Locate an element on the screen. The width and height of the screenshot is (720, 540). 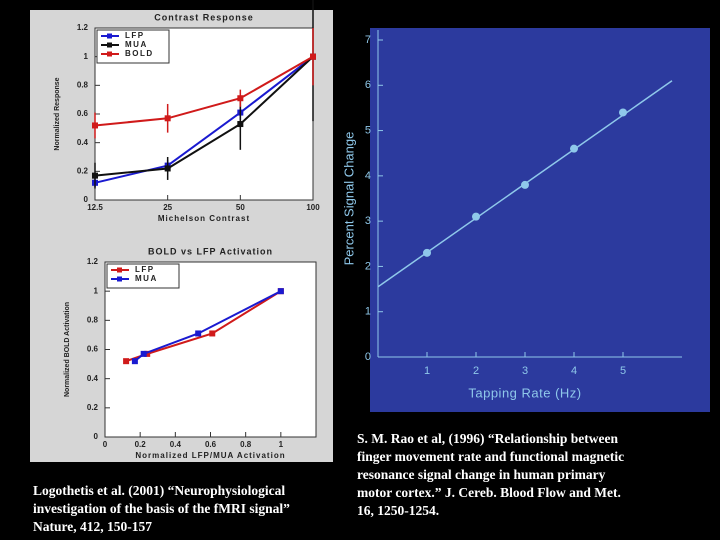
chart-title: Contrast Response is located at coordinates (204, 17).